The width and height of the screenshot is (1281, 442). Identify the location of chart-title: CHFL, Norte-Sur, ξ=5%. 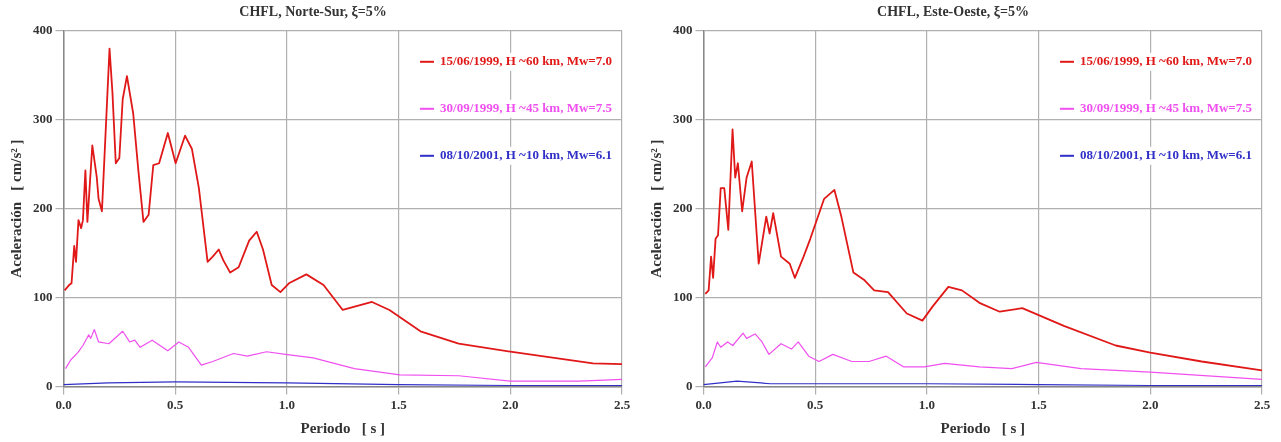
(313, 12).